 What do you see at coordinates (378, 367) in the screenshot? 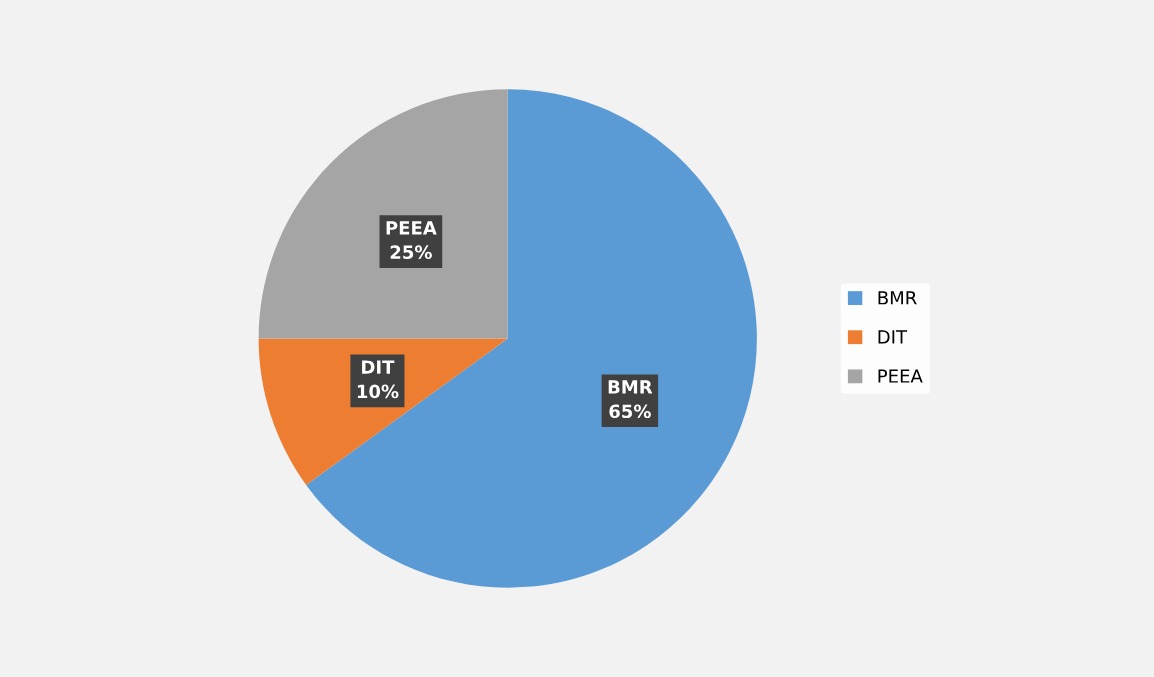
I see `slice-label: DIT` at bounding box center [378, 367].